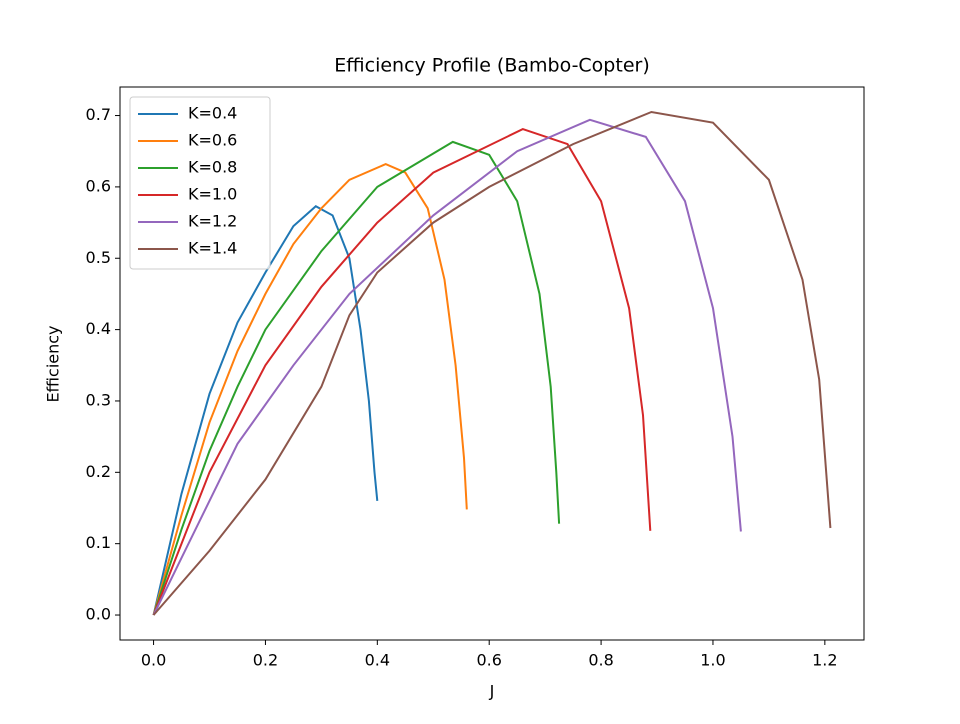 This screenshot has width=960, height=724. I want to click on x-tick-label: 0.6, so click(488, 660).